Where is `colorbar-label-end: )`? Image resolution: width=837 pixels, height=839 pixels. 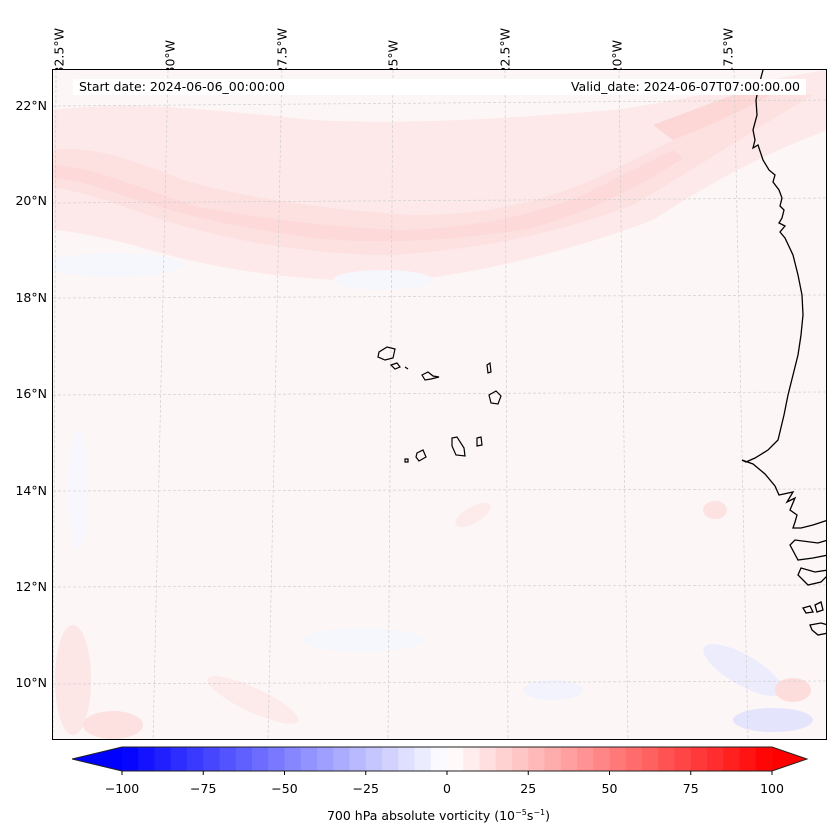
colorbar-label-end: ) is located at coordinates (548, 815).